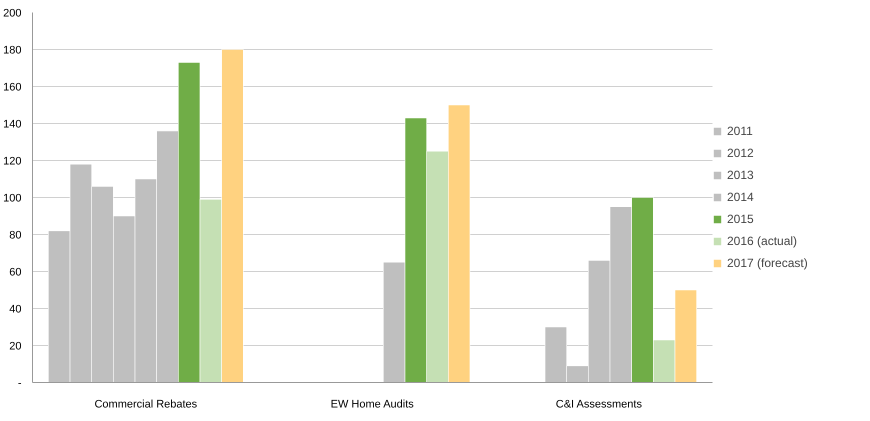 The image size is (870, 421). Describe the element at coordinates (12, 14) in the screenshot. I see `y-tick-label: 200` at that location.